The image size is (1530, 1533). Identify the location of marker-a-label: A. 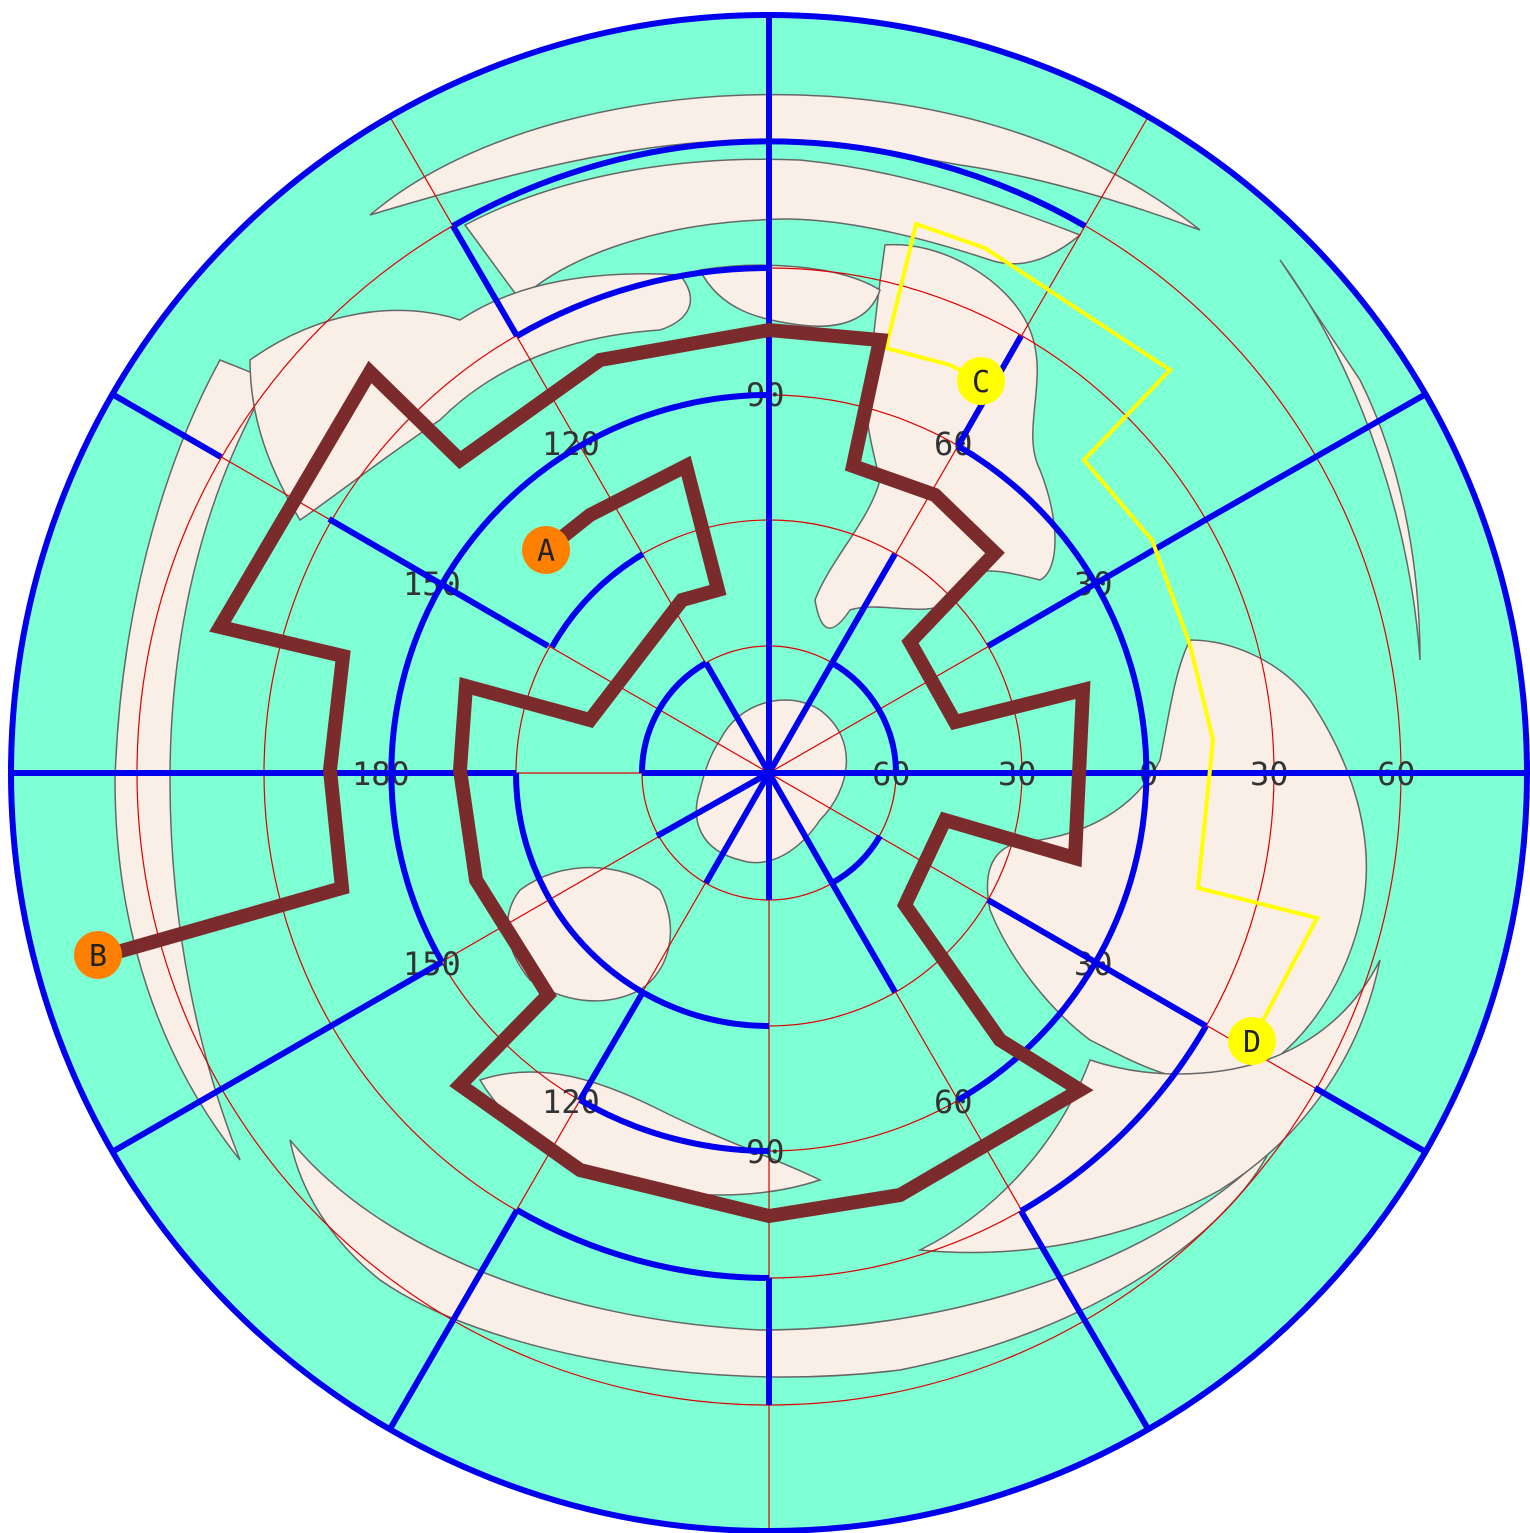
(546, 551).